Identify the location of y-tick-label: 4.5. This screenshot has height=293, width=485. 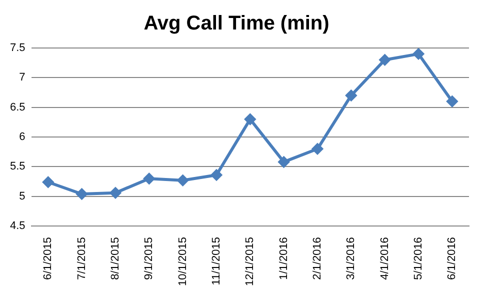
(18, 226).